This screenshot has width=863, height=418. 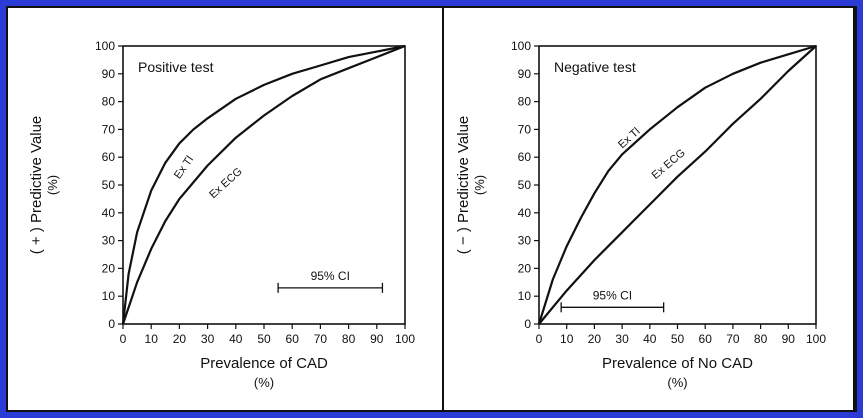 I want to click on x-axis-label: Prevalence of No CAD, so click(x=677, y=363).